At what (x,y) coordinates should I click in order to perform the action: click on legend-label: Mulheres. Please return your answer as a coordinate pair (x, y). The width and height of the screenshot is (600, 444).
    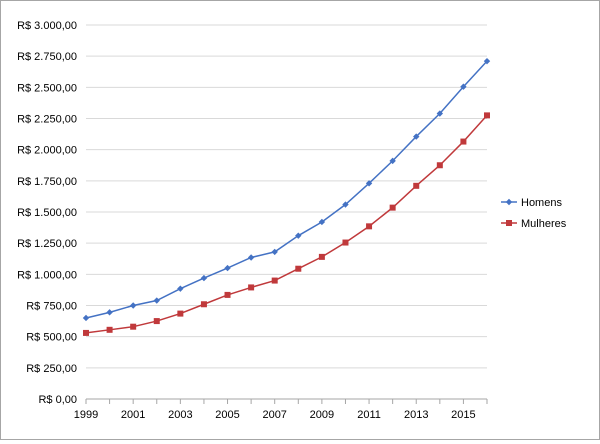
    Looking at the image, I should click on (544, 224).